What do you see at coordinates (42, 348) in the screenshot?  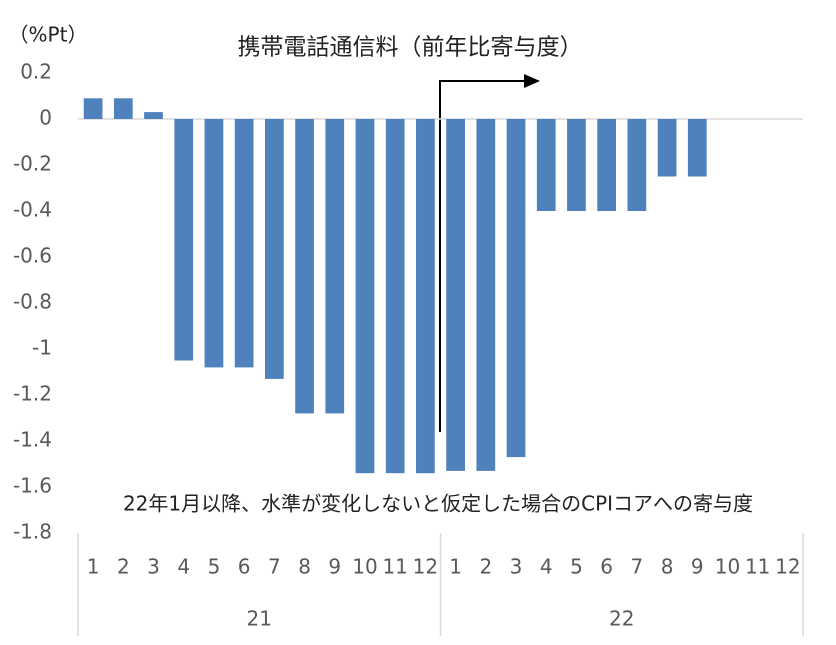 I see `y-tick-label: -1` at bounding box center [42, 348].